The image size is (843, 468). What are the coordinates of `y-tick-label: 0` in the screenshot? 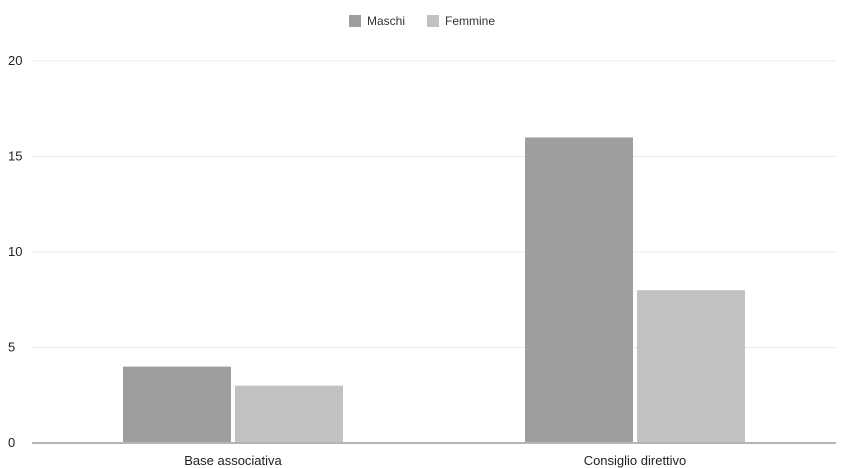 It's located at (11, 442).